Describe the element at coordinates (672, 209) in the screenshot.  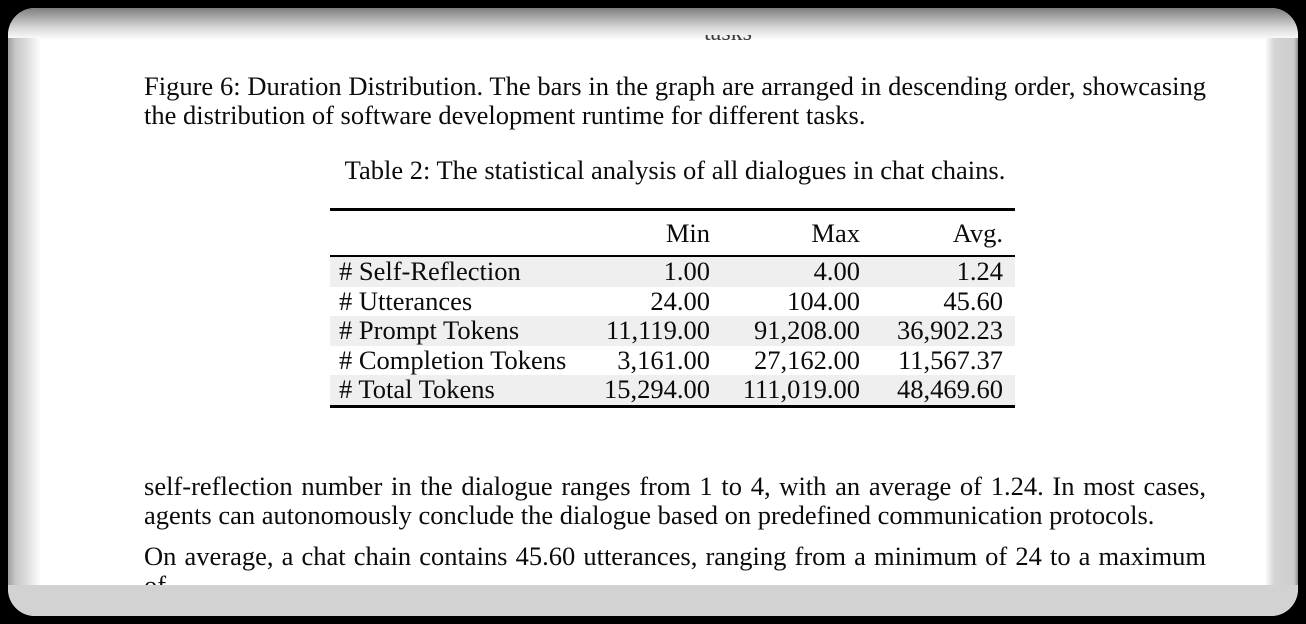
I see `table-top-rule` at that location.